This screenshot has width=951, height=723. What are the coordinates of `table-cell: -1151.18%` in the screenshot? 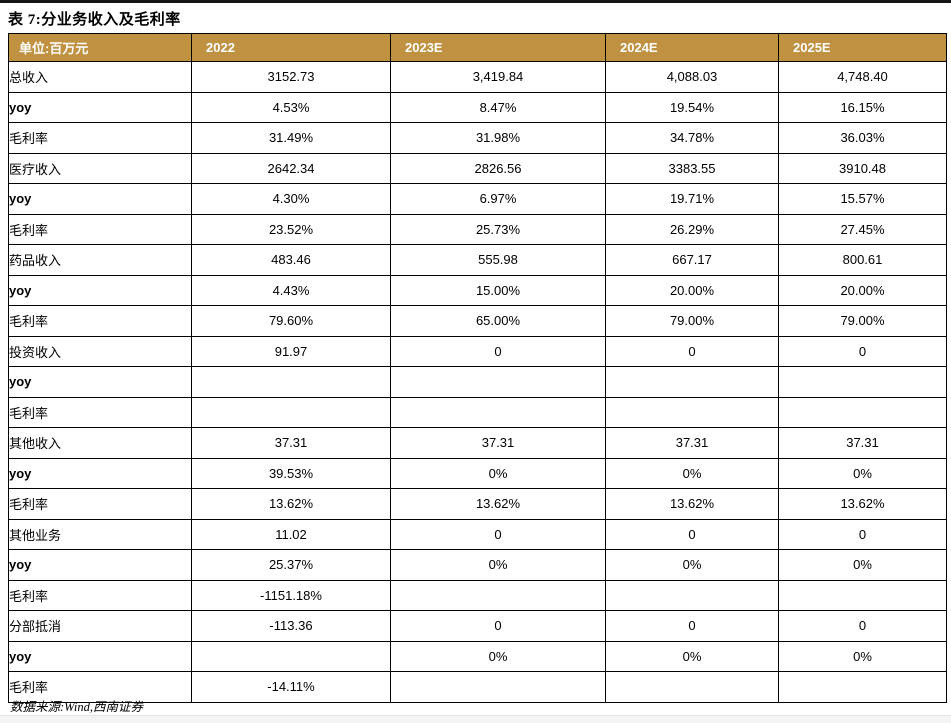 It's located at (291, 595).